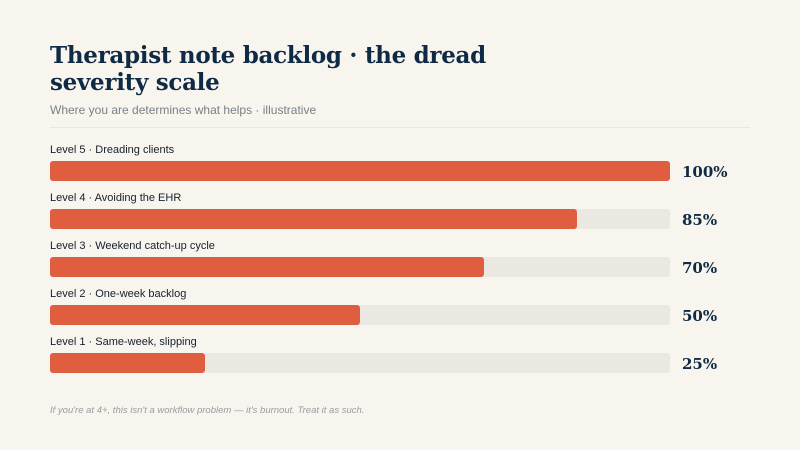 The image size is (800, 450). Describe the element at coordinates (132, 246) in the screenshot. I see `bar-label: Level 3 · Weekend catch-up cycle` at that location.